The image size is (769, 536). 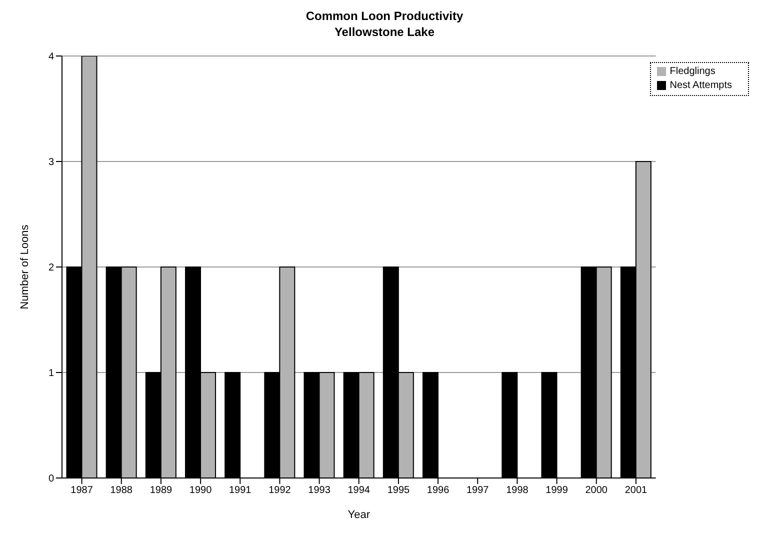 I want to click on x-tick-label: 1999, so click(x=557, y=490).